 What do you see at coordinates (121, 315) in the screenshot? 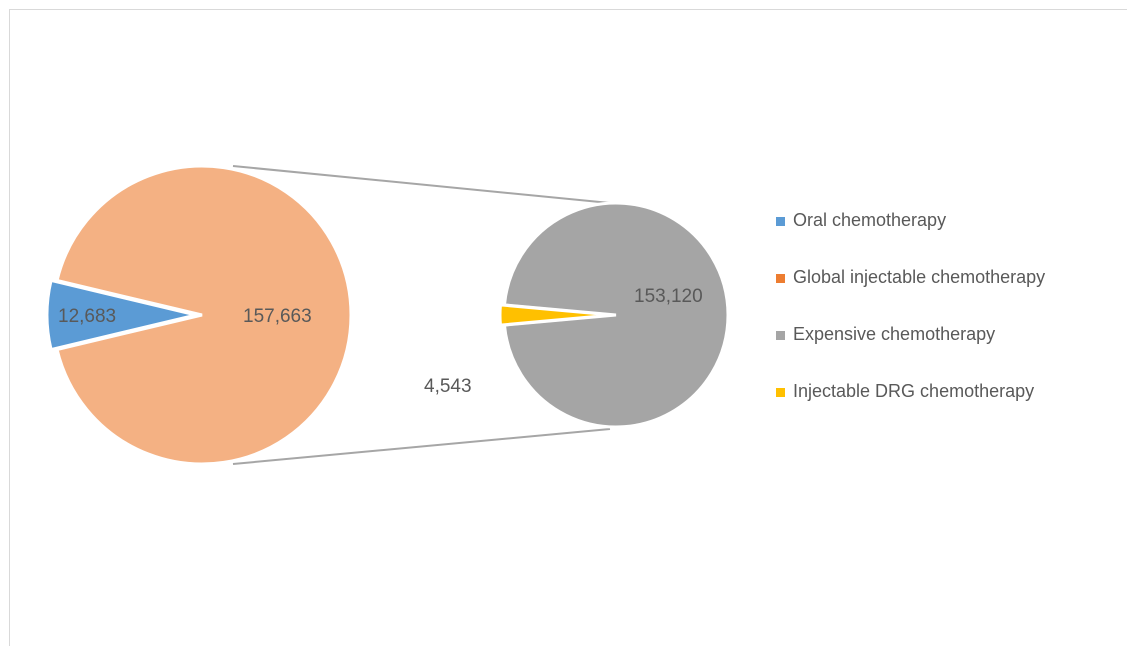
I see `pie-slice-oral-chemotherapy` at bounding box center [121, 315].